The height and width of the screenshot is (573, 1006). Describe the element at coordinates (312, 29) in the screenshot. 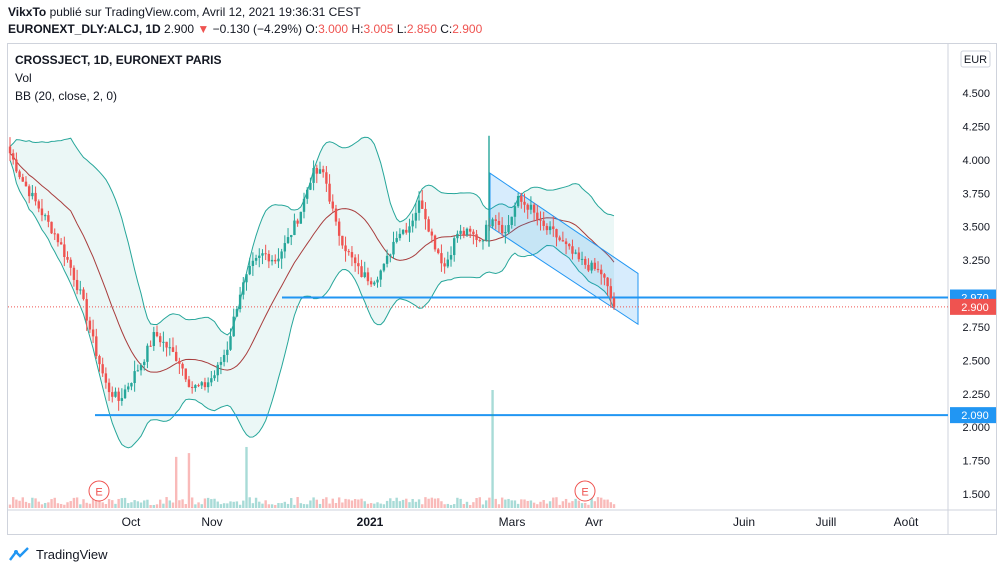

I see `open-label: O:` at that location.